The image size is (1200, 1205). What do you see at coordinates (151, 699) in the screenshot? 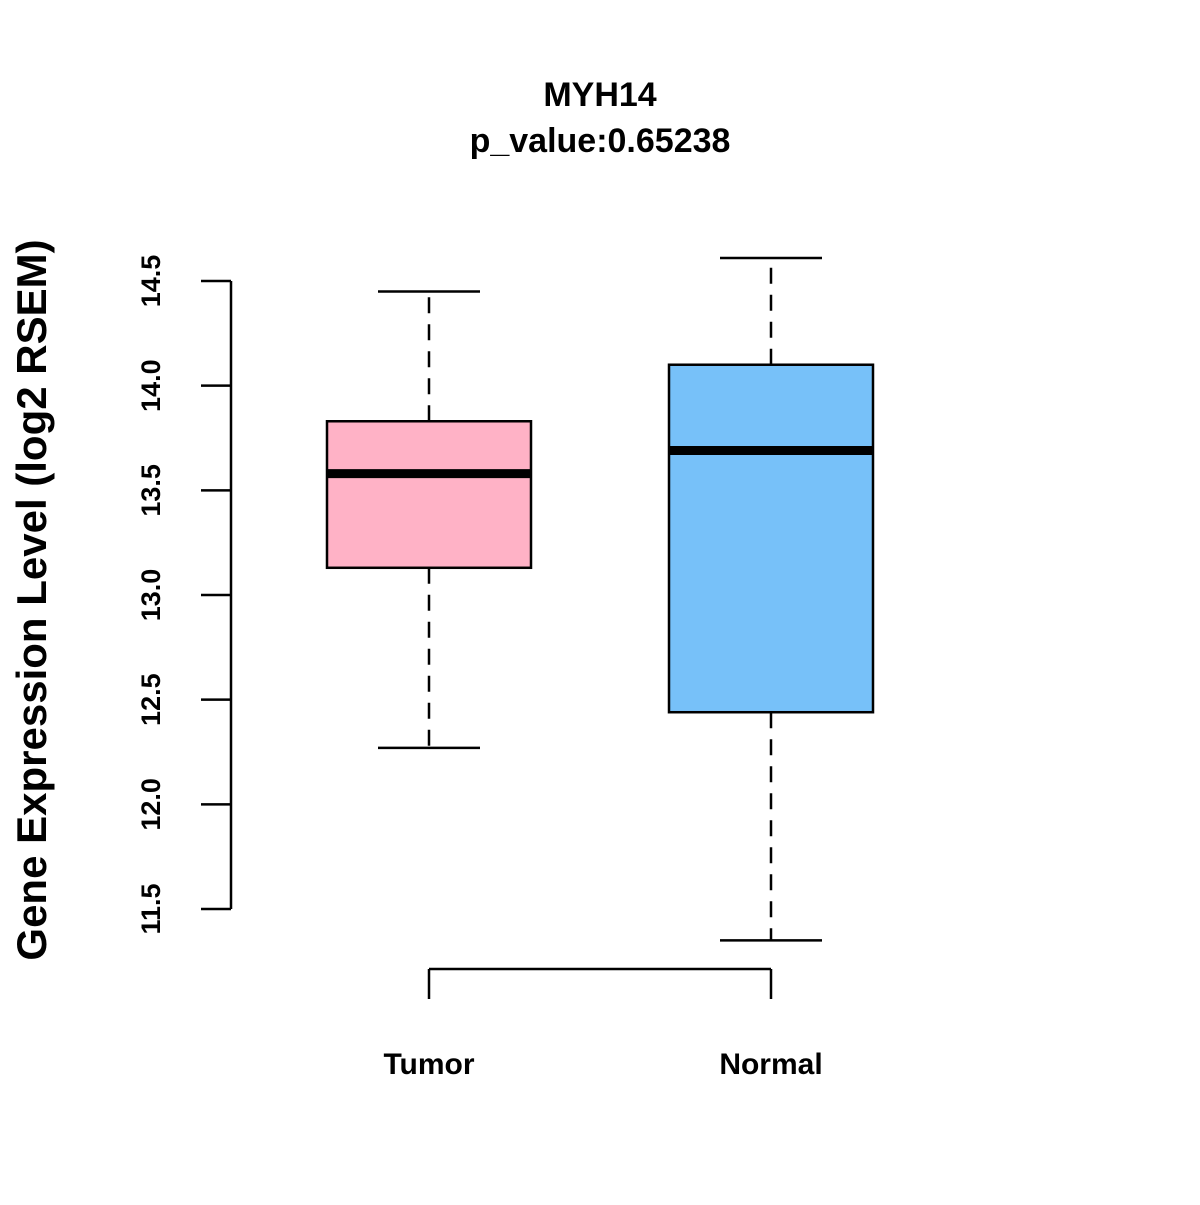
I see `y-tick-label: 12.5` at bounding box center [151, 699].